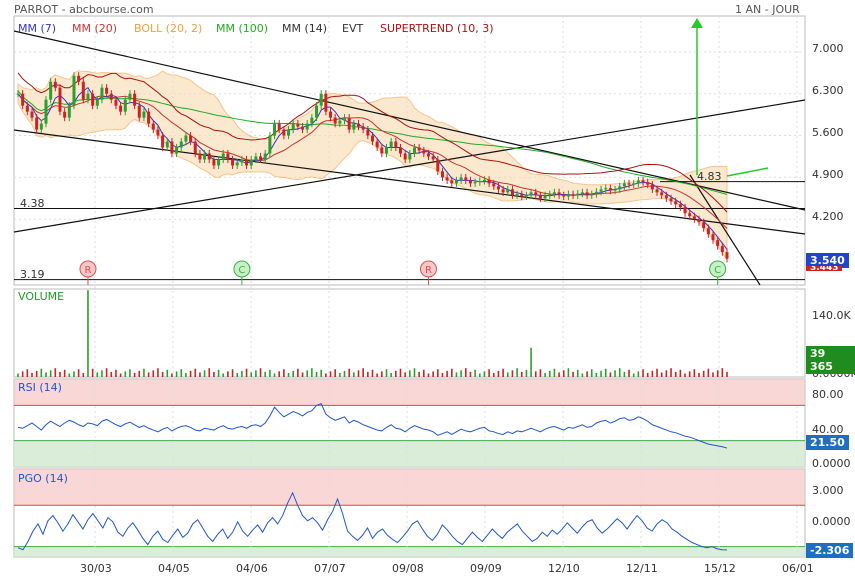 This screenshot has width=855, height=583. I want to click on legend-mm20: MM (20), so click(95, 28).